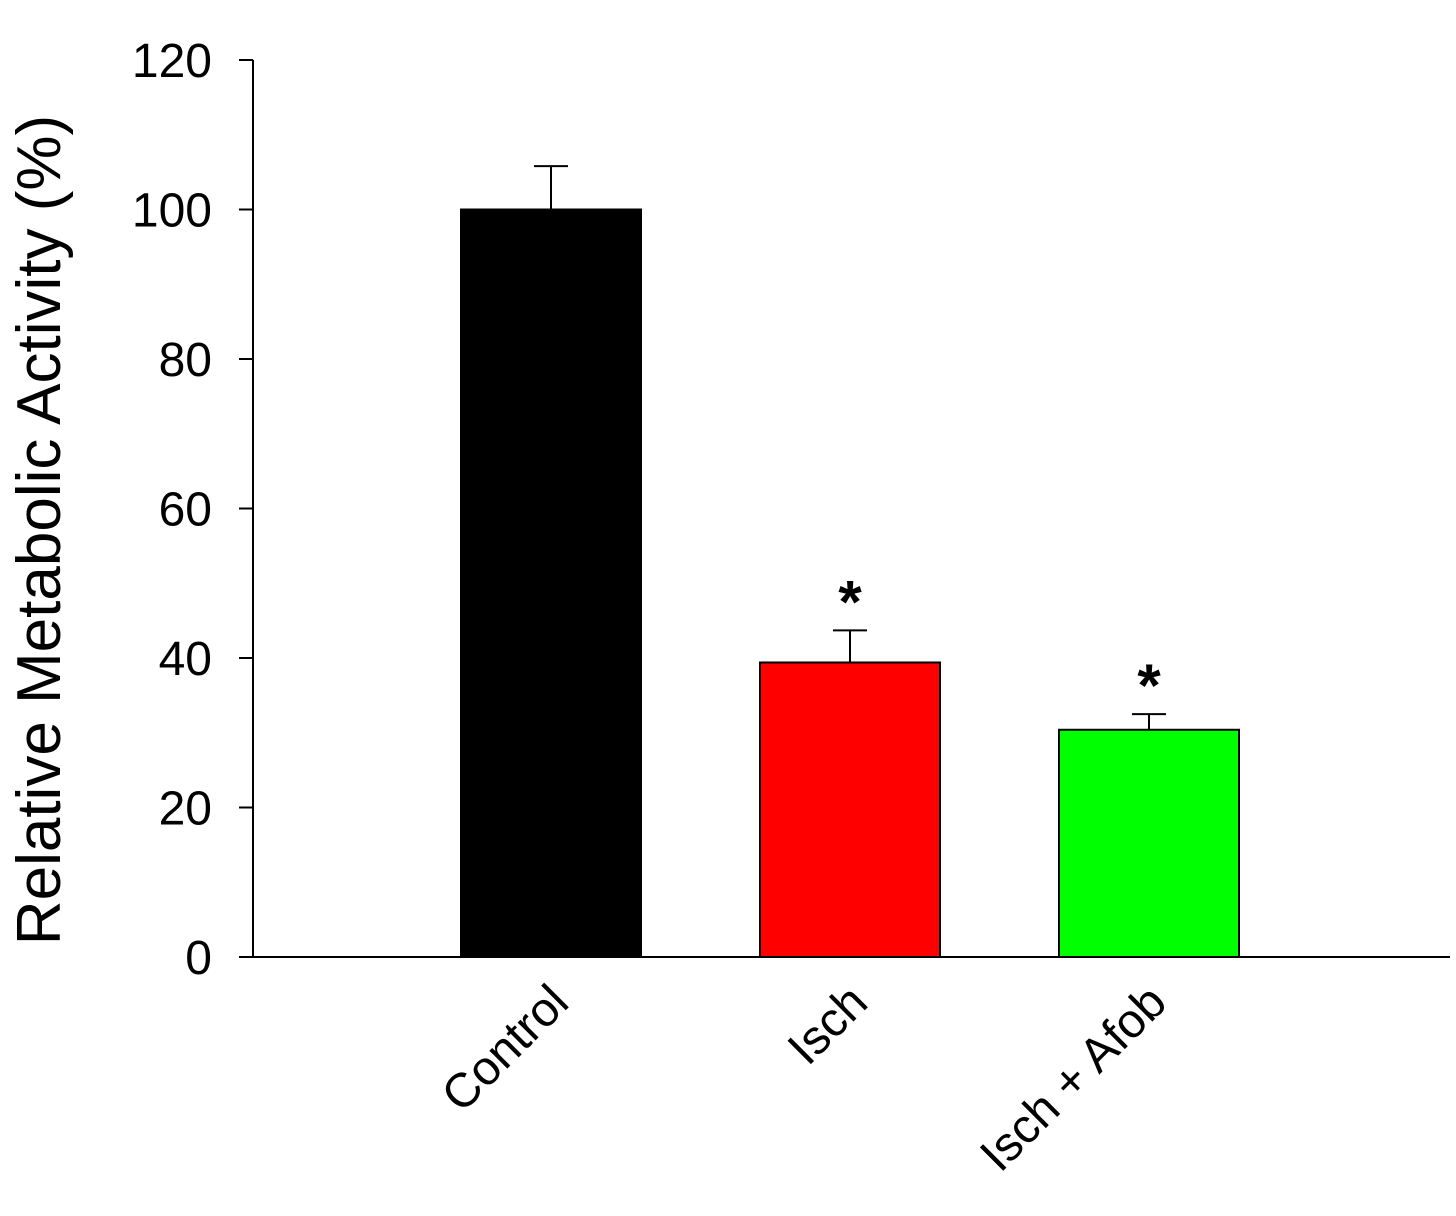 This screenshot has width=1456, height=1216. Describe the element at coordinates (1073, 1078) in the screenshot. I see `x-tick-label: Isch + Afob` at that location.